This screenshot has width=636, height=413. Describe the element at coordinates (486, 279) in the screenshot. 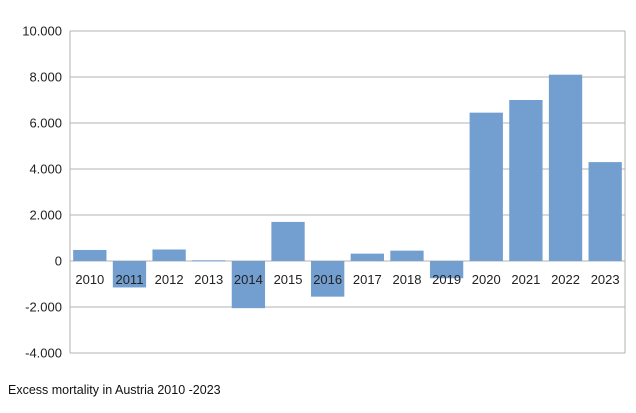

I see `x-category-label: 2020` at that location.